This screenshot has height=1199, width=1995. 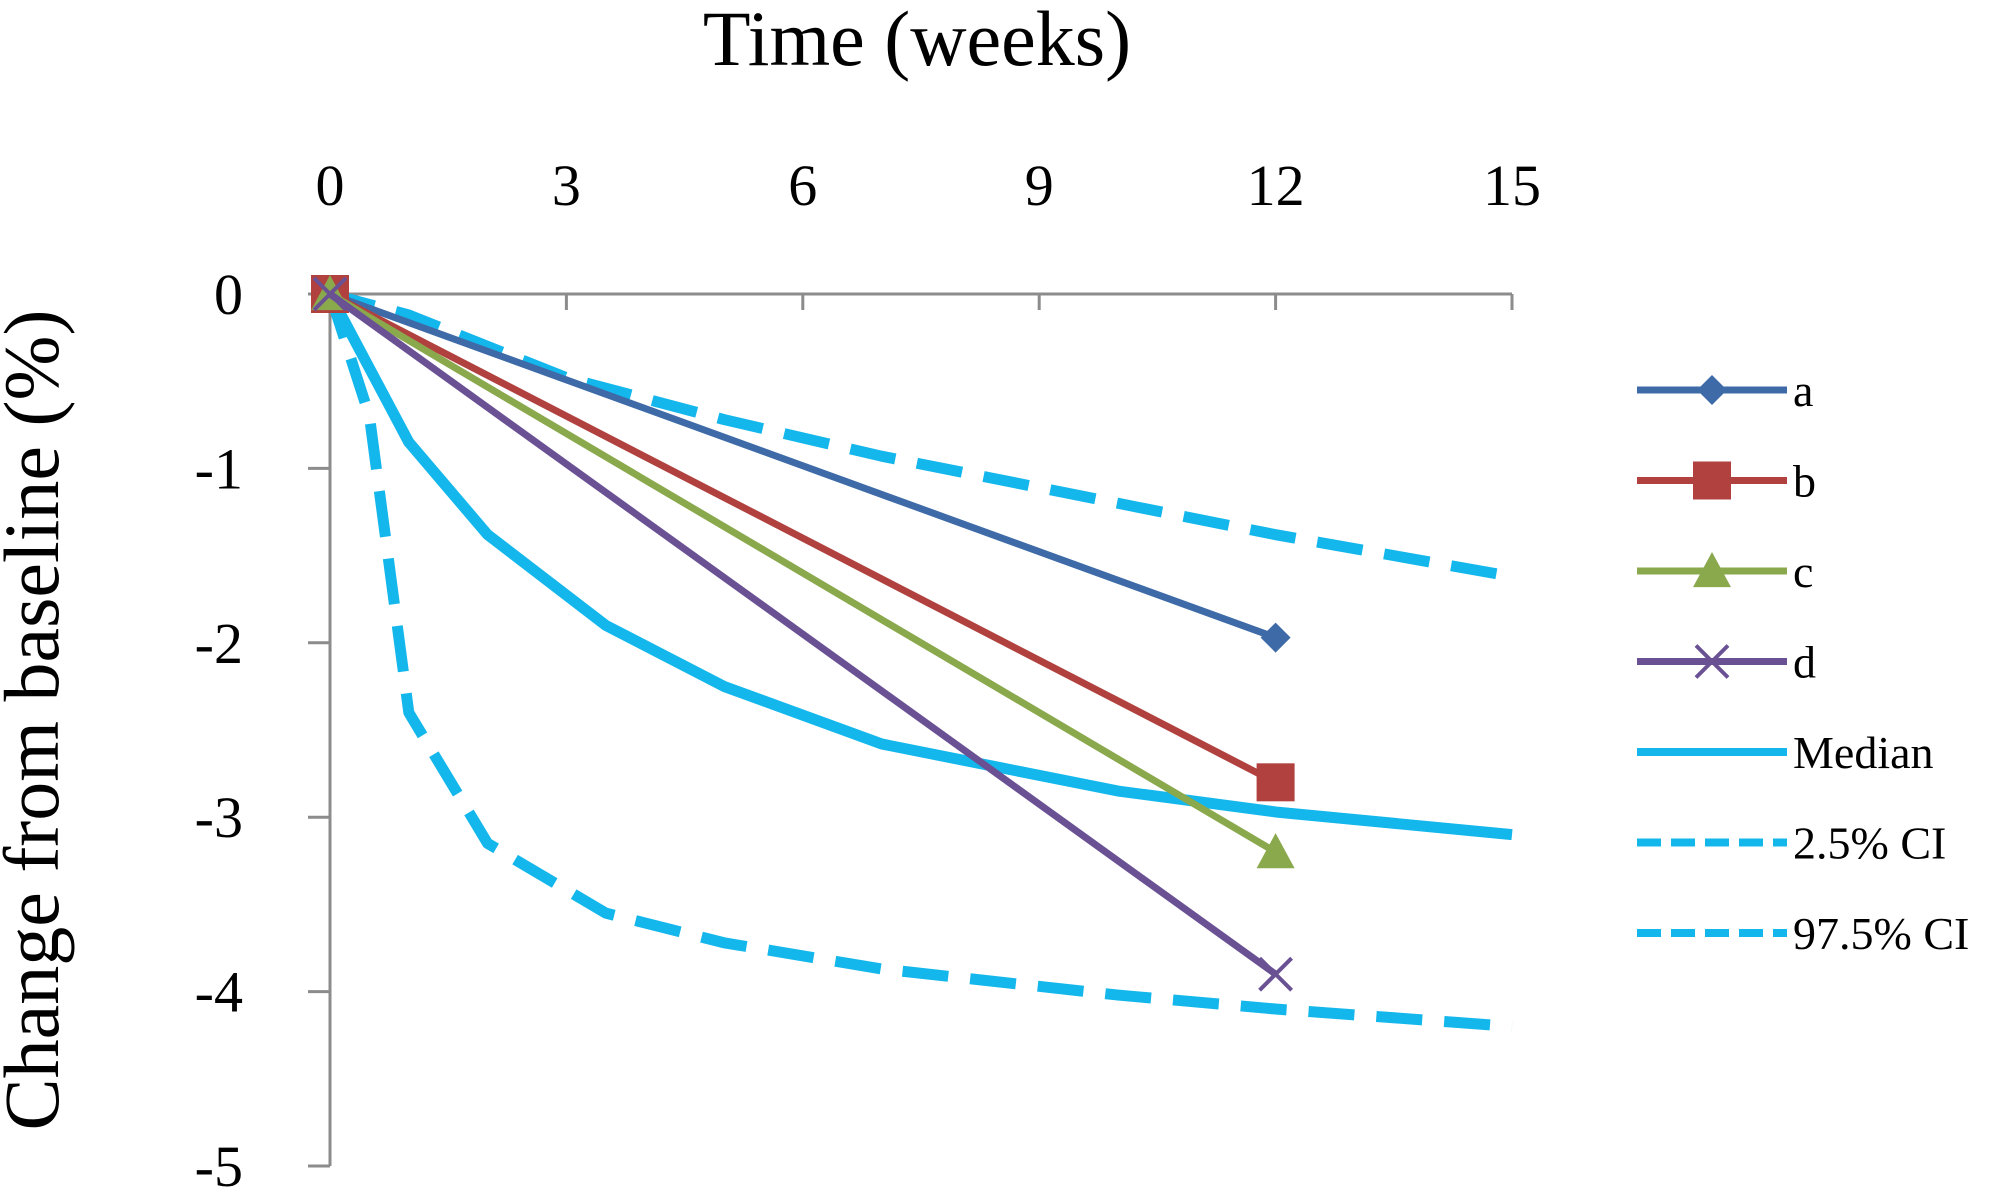 What do you see at coordinates (1512, 185) in the screenshot?
I see `x-tick-label: 15` at bounding box center [1512, 185].